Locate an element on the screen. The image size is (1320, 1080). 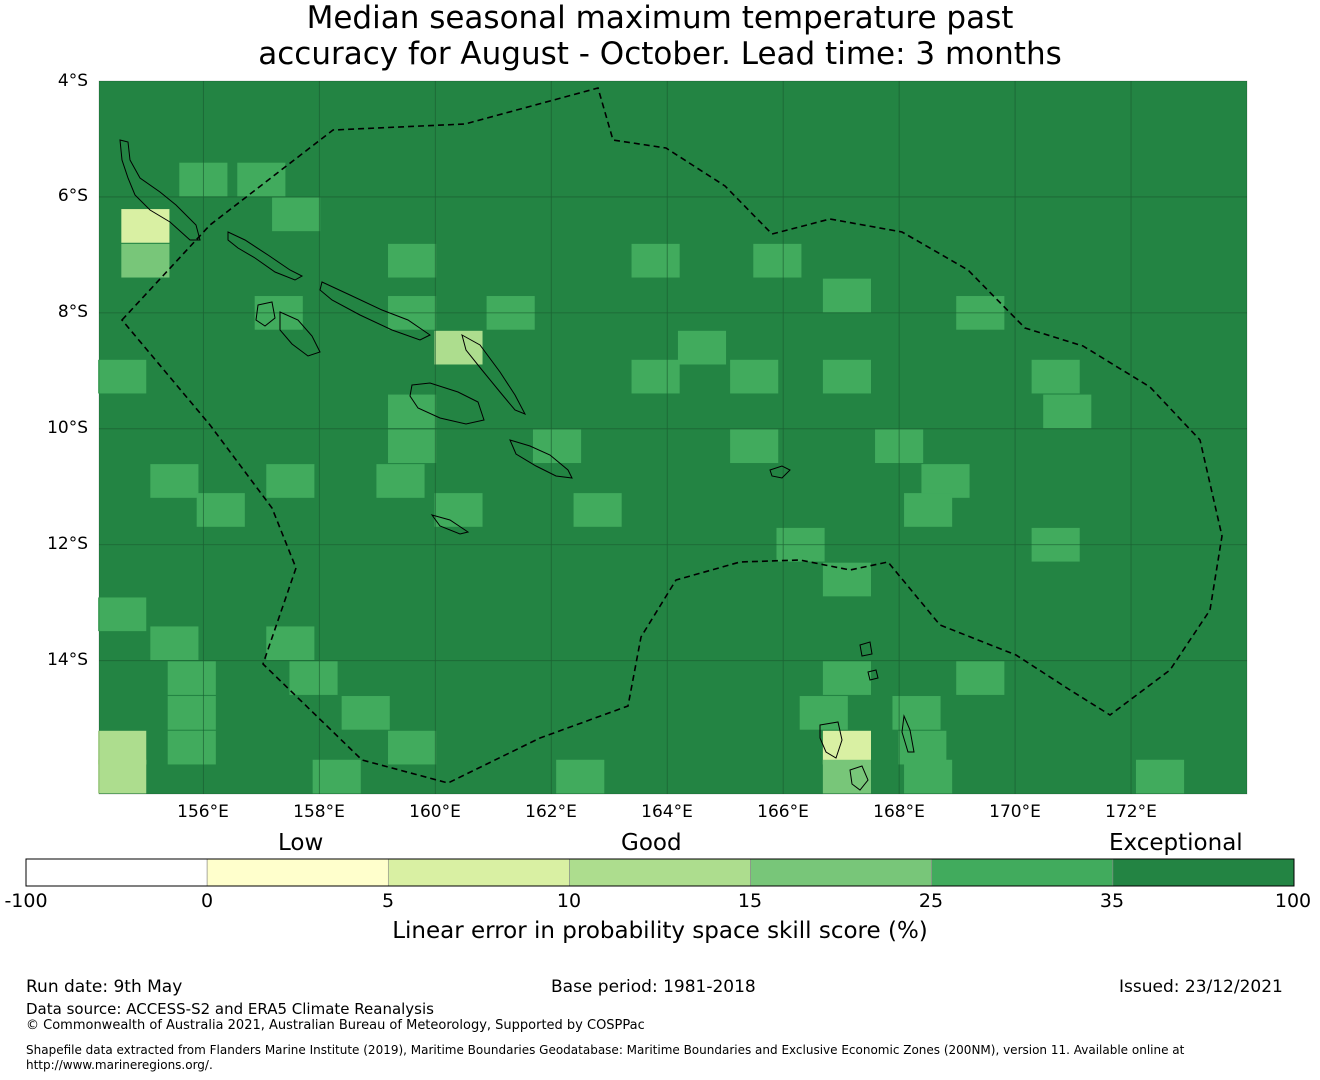
issued-date: Issued: 23/12/2021 is located at coordinates (1201, 987).